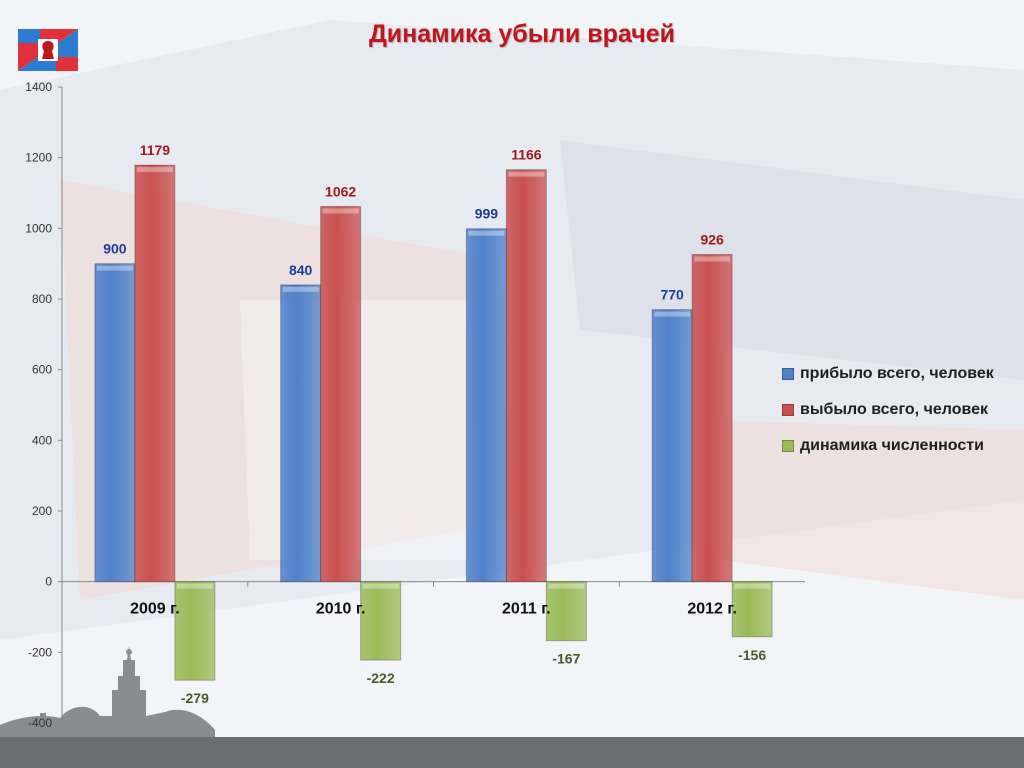 This screenshot has height=768, width=1024. I want to click on legend-item-arrived: прибыло всего, человек, so click(888, 374).